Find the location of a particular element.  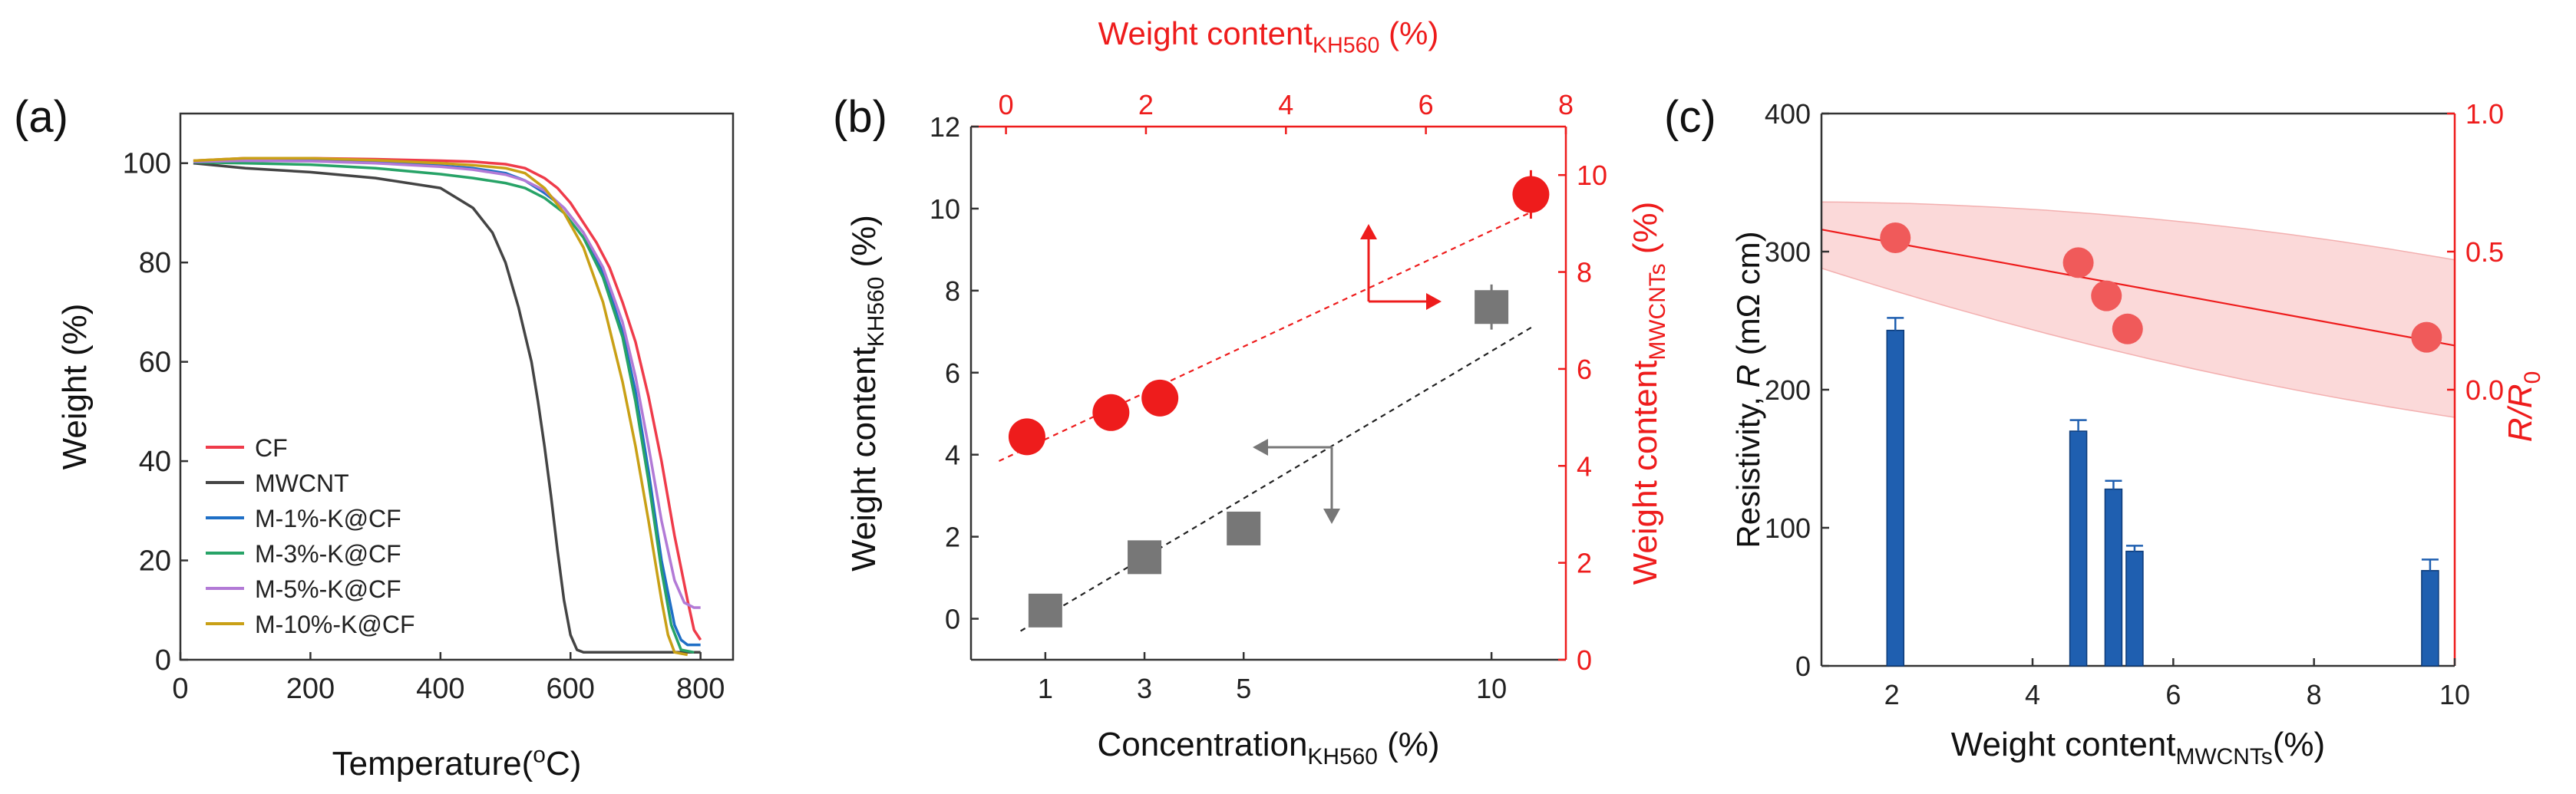

panel-b-top-axis-label-part-1: KH560 is located at coordinates (1346, 46).